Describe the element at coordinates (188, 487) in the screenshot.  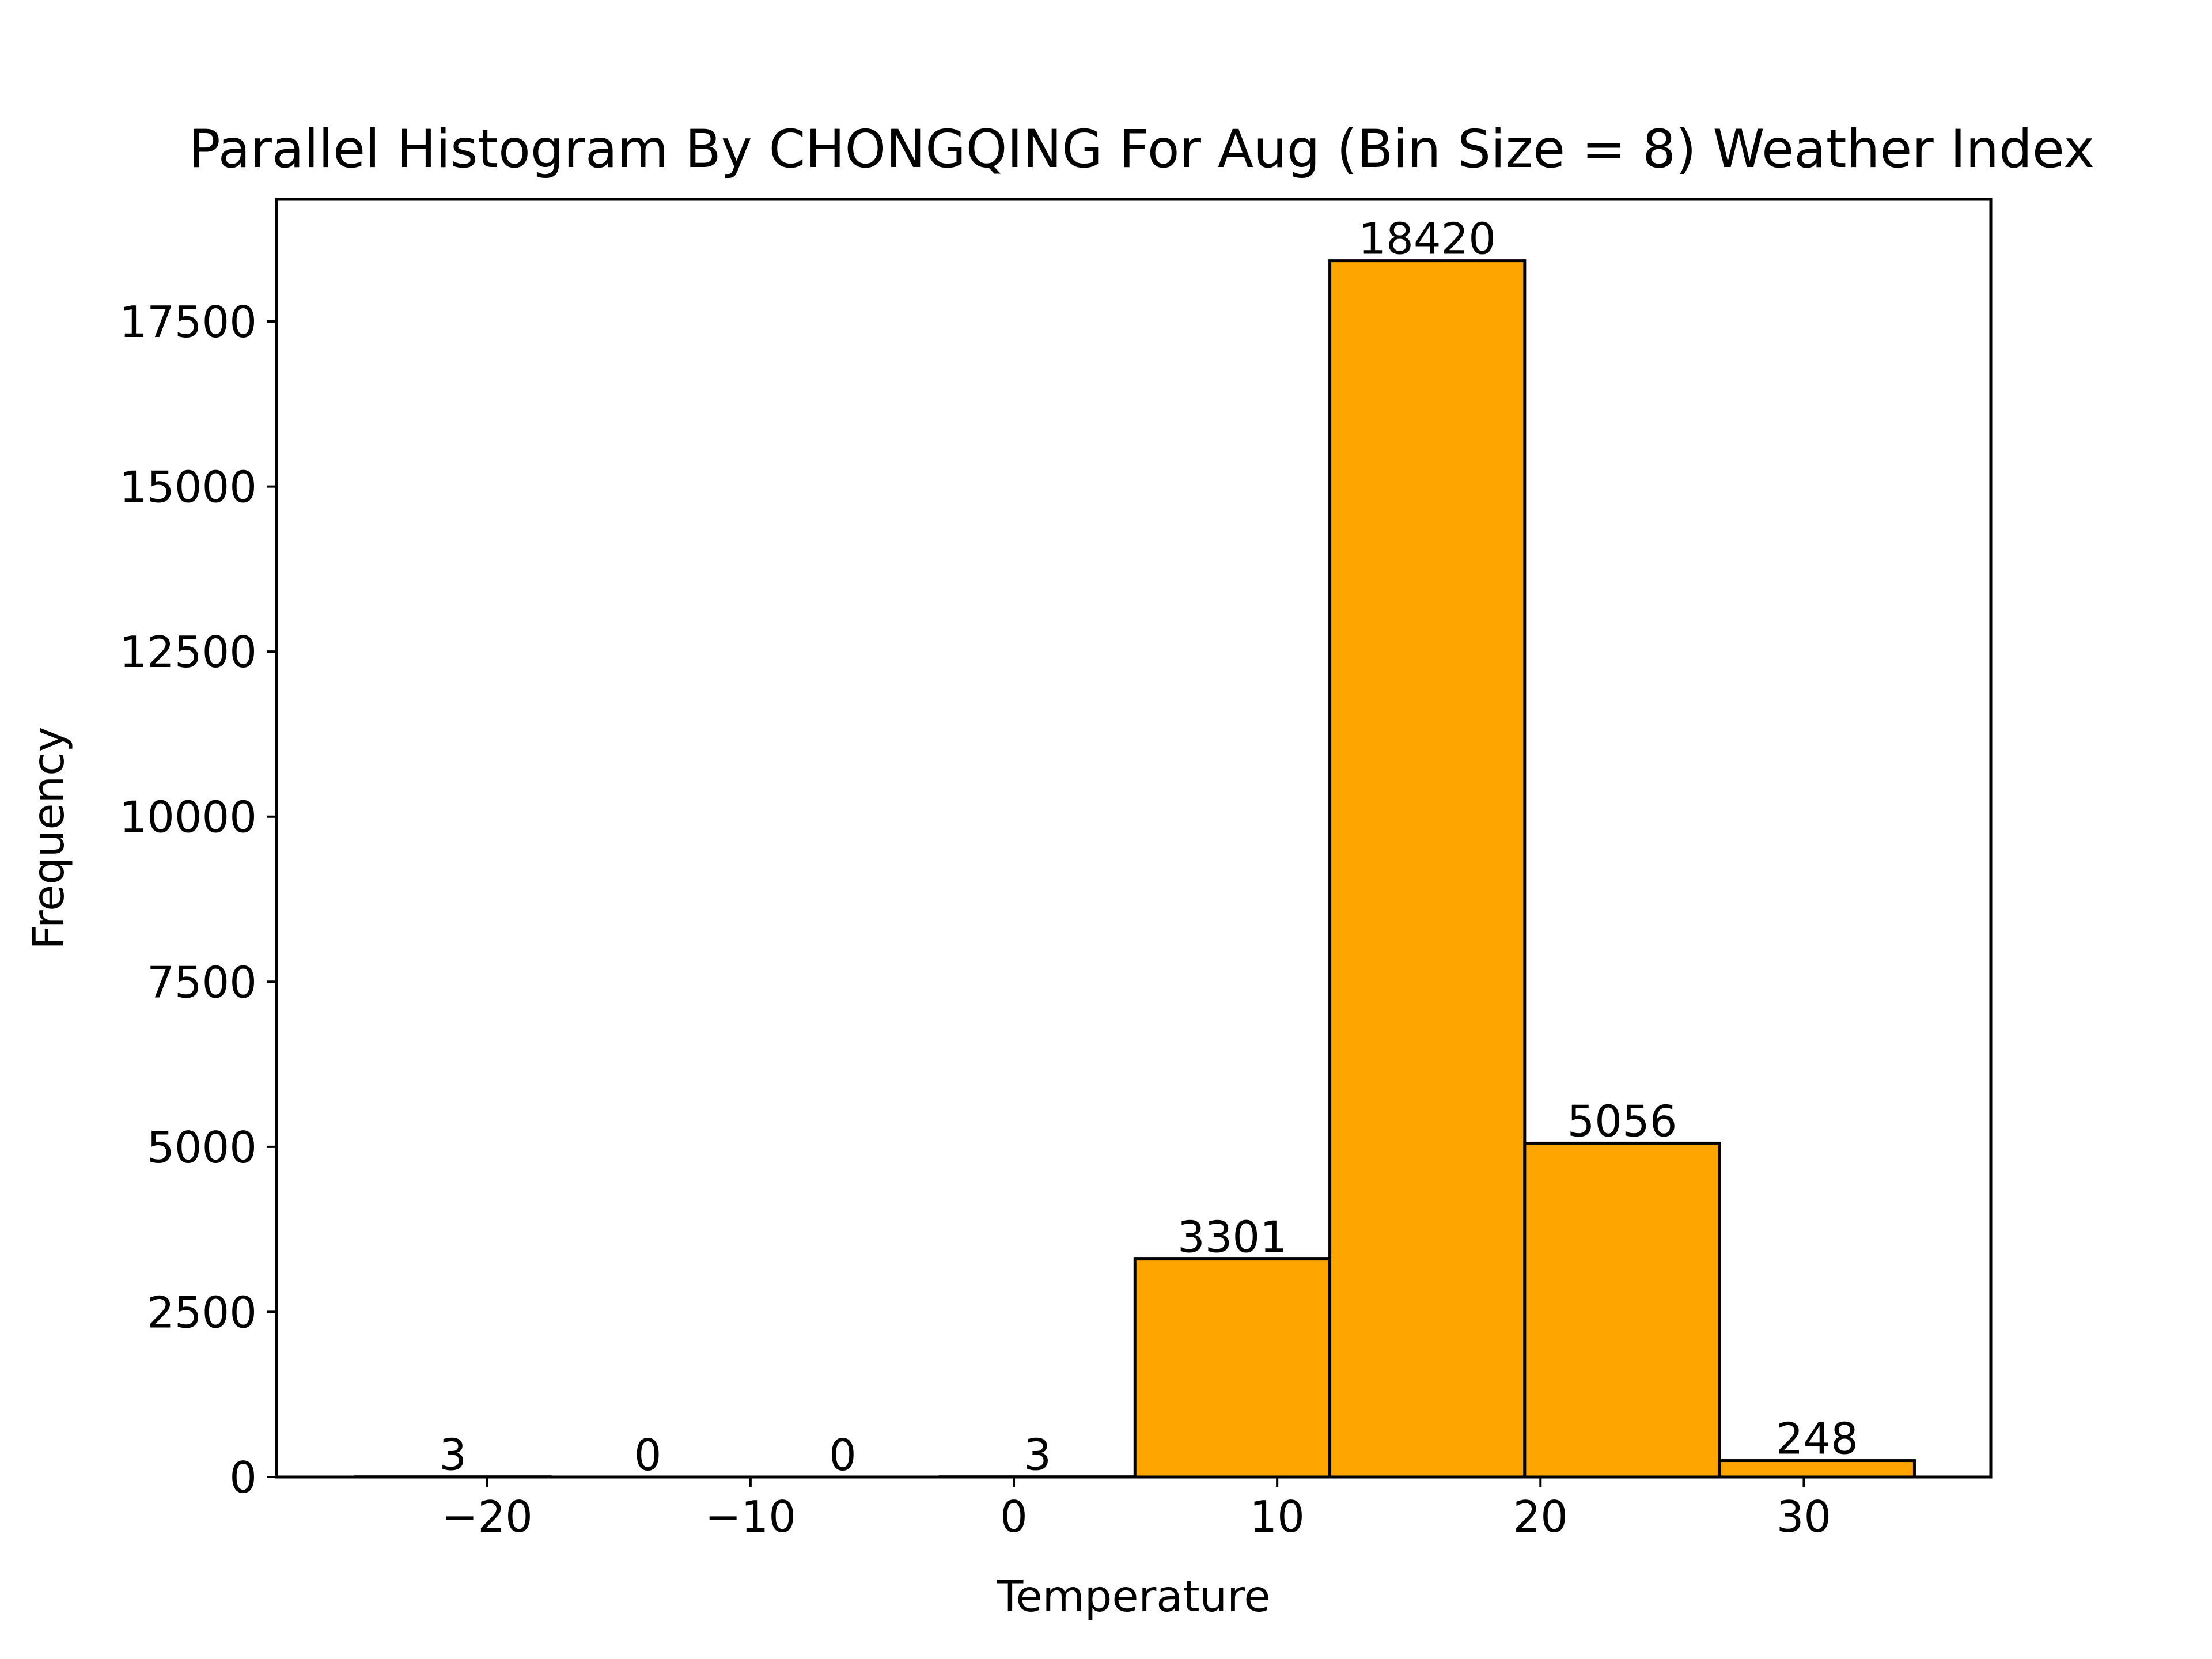
I see `y-tick-label: 15000` at that location.